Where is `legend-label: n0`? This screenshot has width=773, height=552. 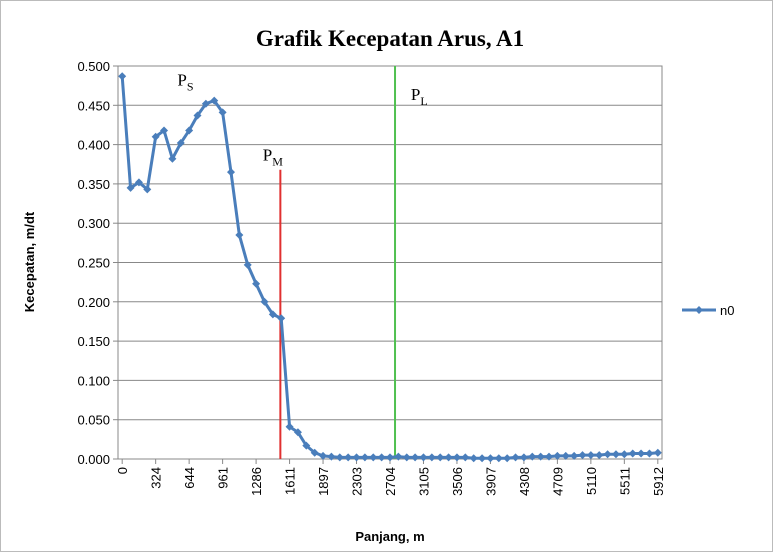 legend-label: n0 is located at coordinates (727, 310).